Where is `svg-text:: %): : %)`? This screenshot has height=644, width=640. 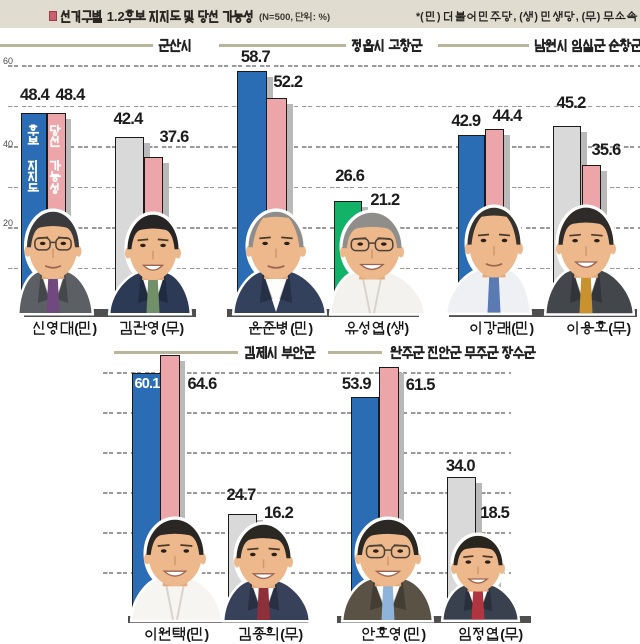 svg-text:: %): : %) is located at coordinates (321, 17).